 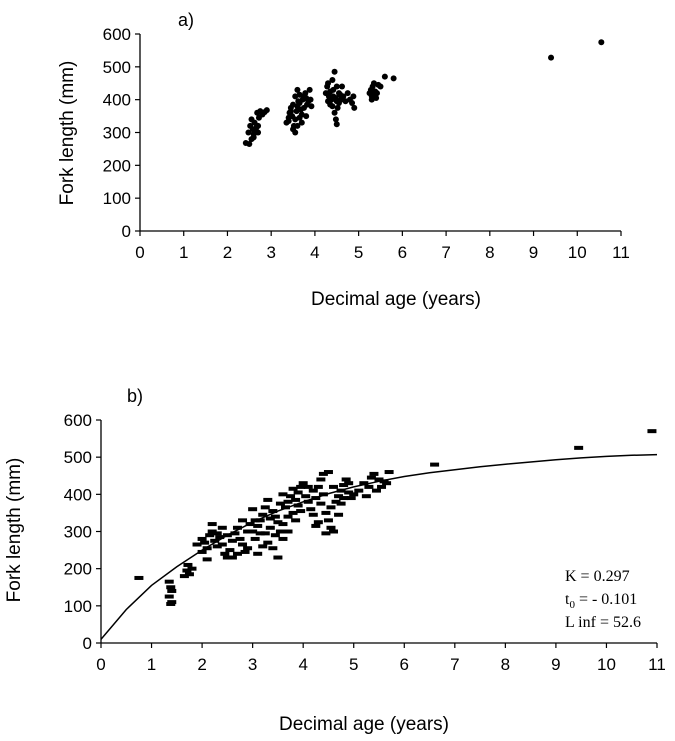 What do you see at coordinates (381, 658) in the screenshot?
I see `panel-b-x-ticks: 0 1 2 3 4 5 6 7 8 9 10 11` at bounding box center [381, 658].